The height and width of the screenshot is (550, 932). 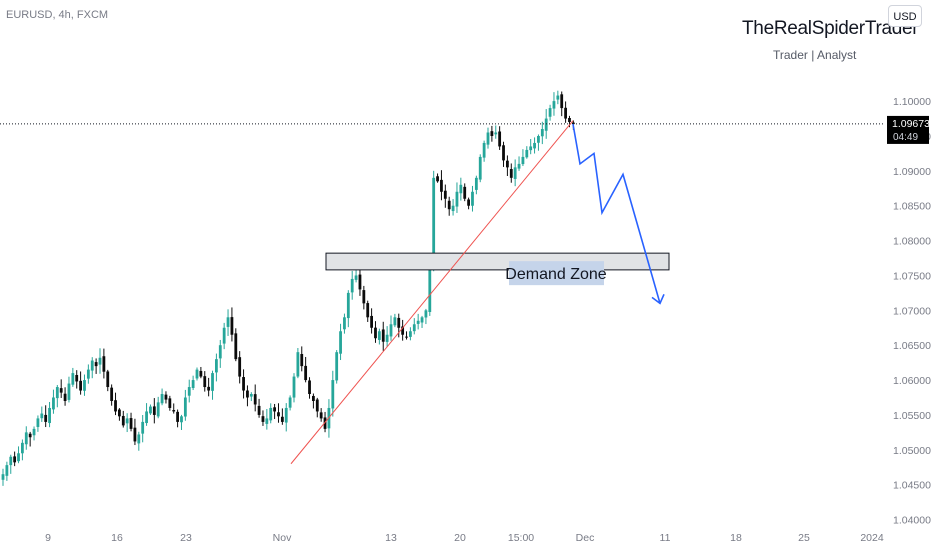 What do you see at coordinates (117, 538) in the screenshot?
I see `time-tick-label: 16` at bounding box center [117, 538].